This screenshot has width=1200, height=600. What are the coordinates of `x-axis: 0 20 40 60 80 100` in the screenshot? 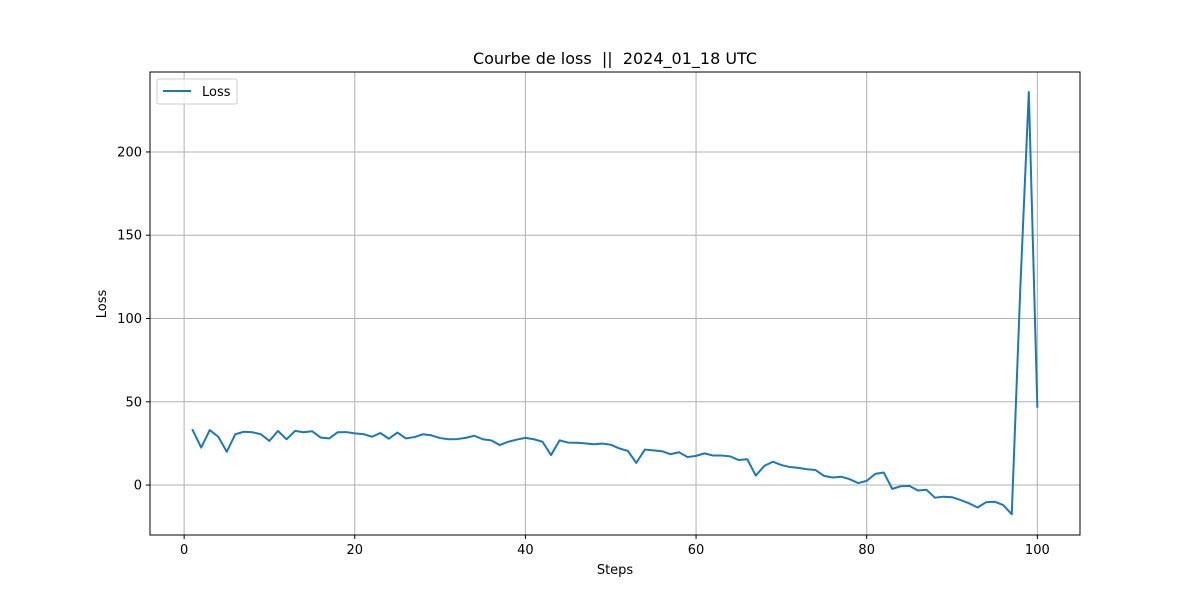 It's located at (615, 546).